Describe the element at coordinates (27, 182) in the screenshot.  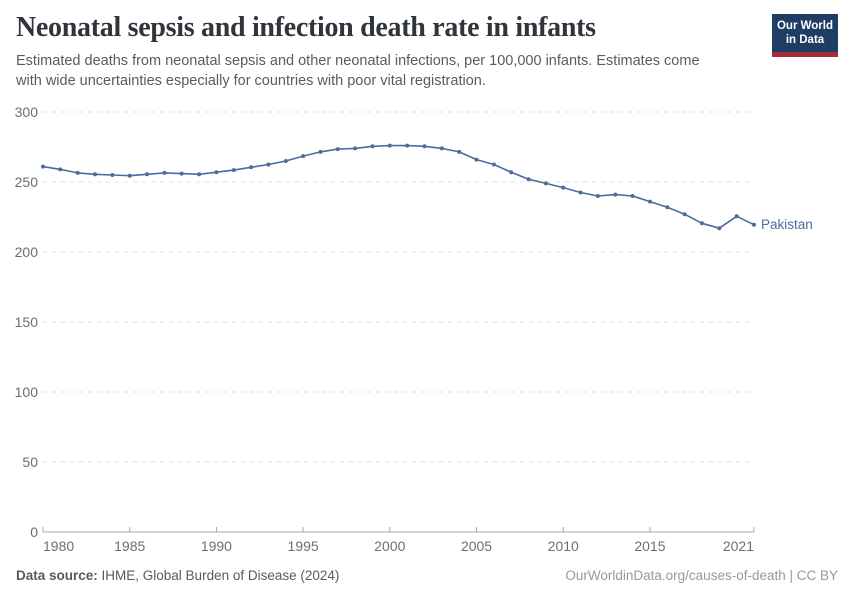
I see `y-tick-label: 250` at that location.